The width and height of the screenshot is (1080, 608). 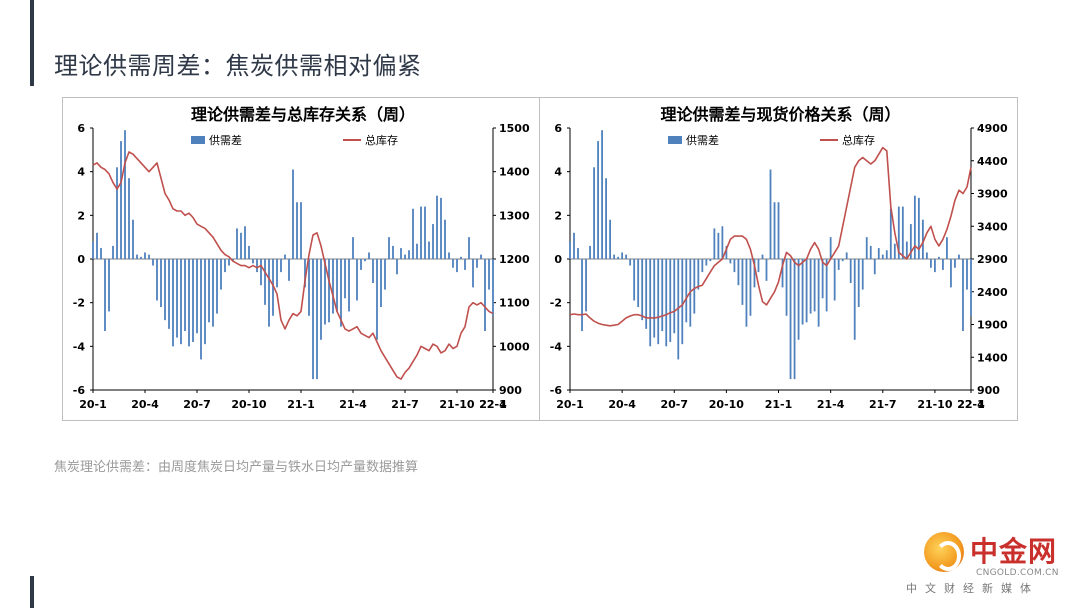 What do you see at coordinates (992, 325) in the screenshot?
I see `y-tick-label-right: 1900` at bounding box center [992, 325].